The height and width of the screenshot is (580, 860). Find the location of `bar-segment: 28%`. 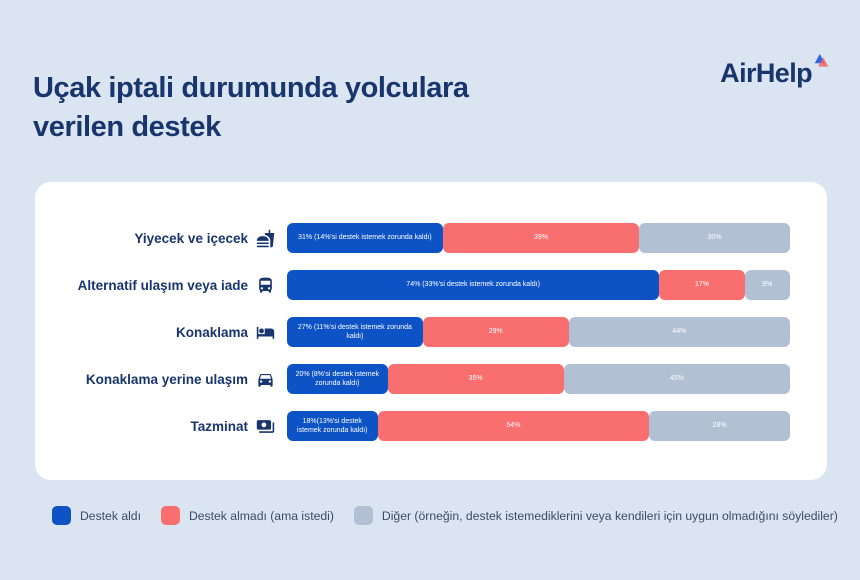

bar-segment: 28% is located at coordinates (719, 426).